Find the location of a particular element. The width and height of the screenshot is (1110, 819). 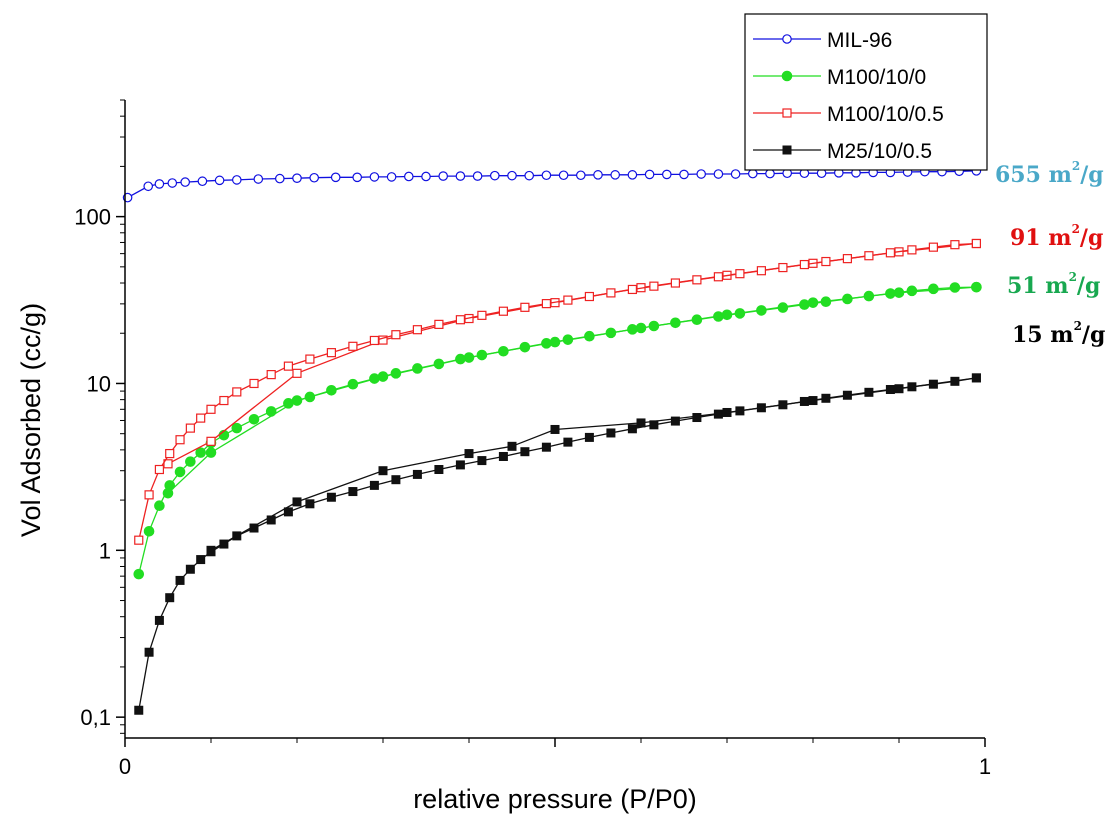

x-tick-label: 0 is located at coordinates (125, 766).